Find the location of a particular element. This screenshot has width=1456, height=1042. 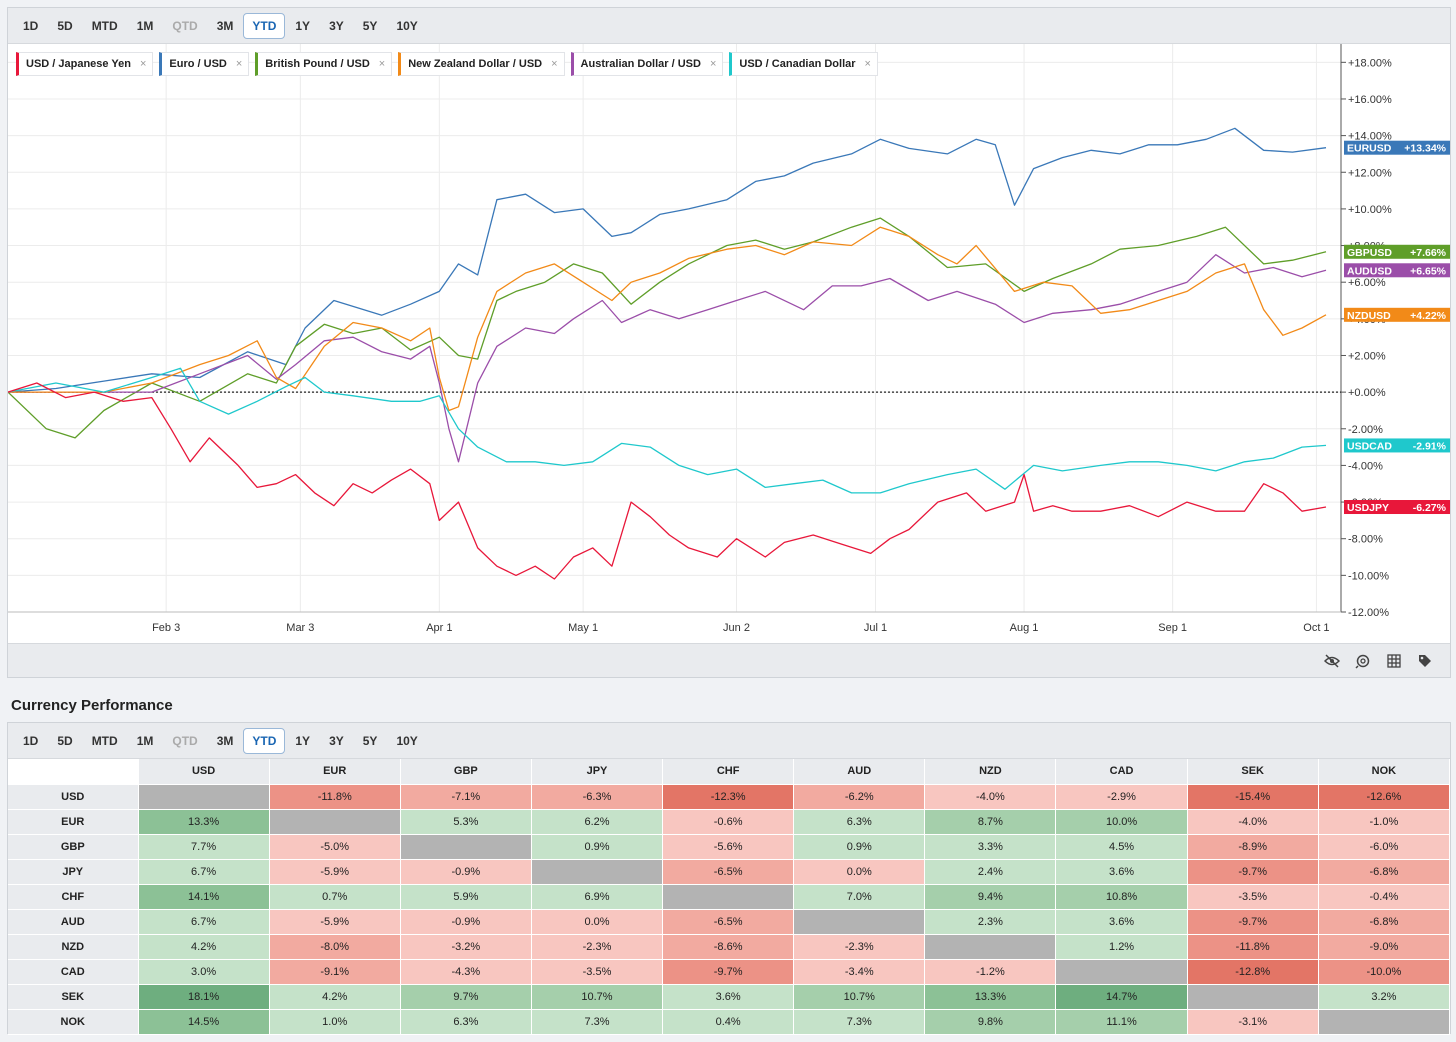

table-cell: -4.0% is located at coordinates (1253, 822).